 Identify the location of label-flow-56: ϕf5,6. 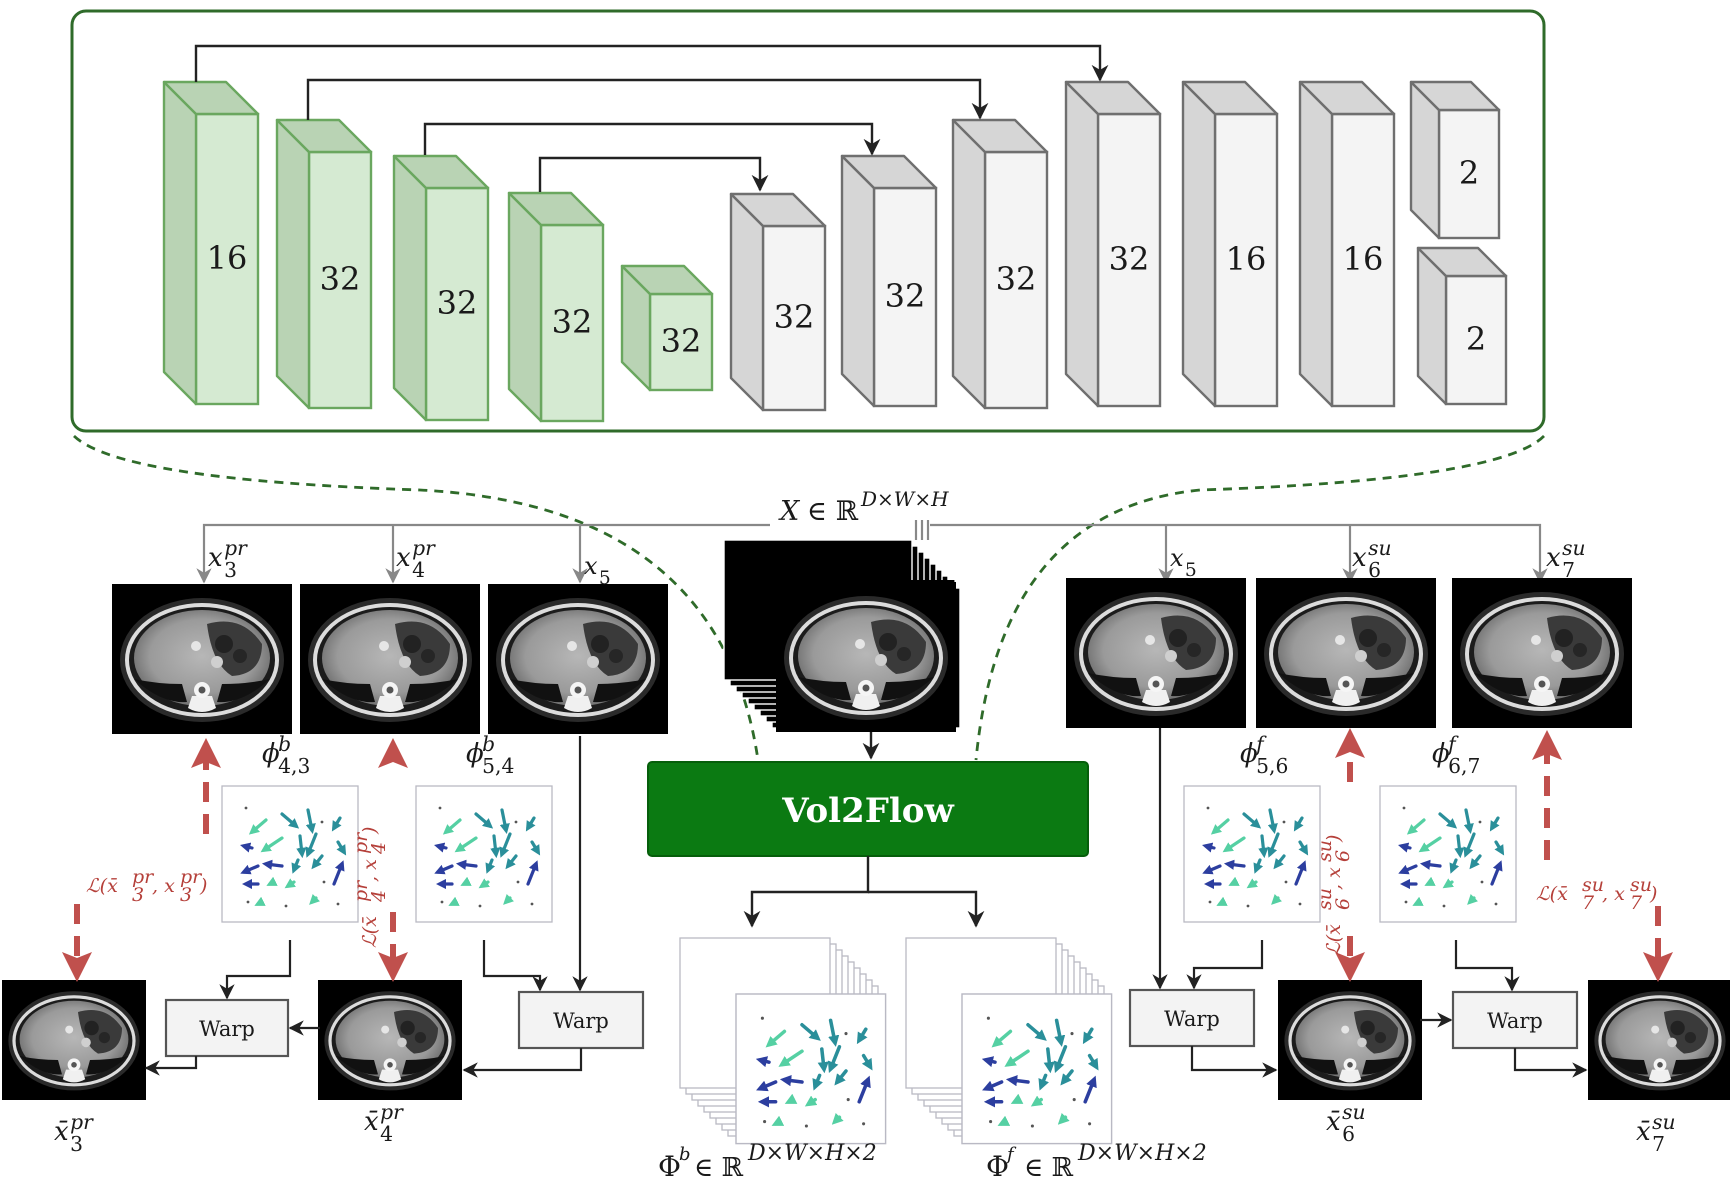
(1264, 755).